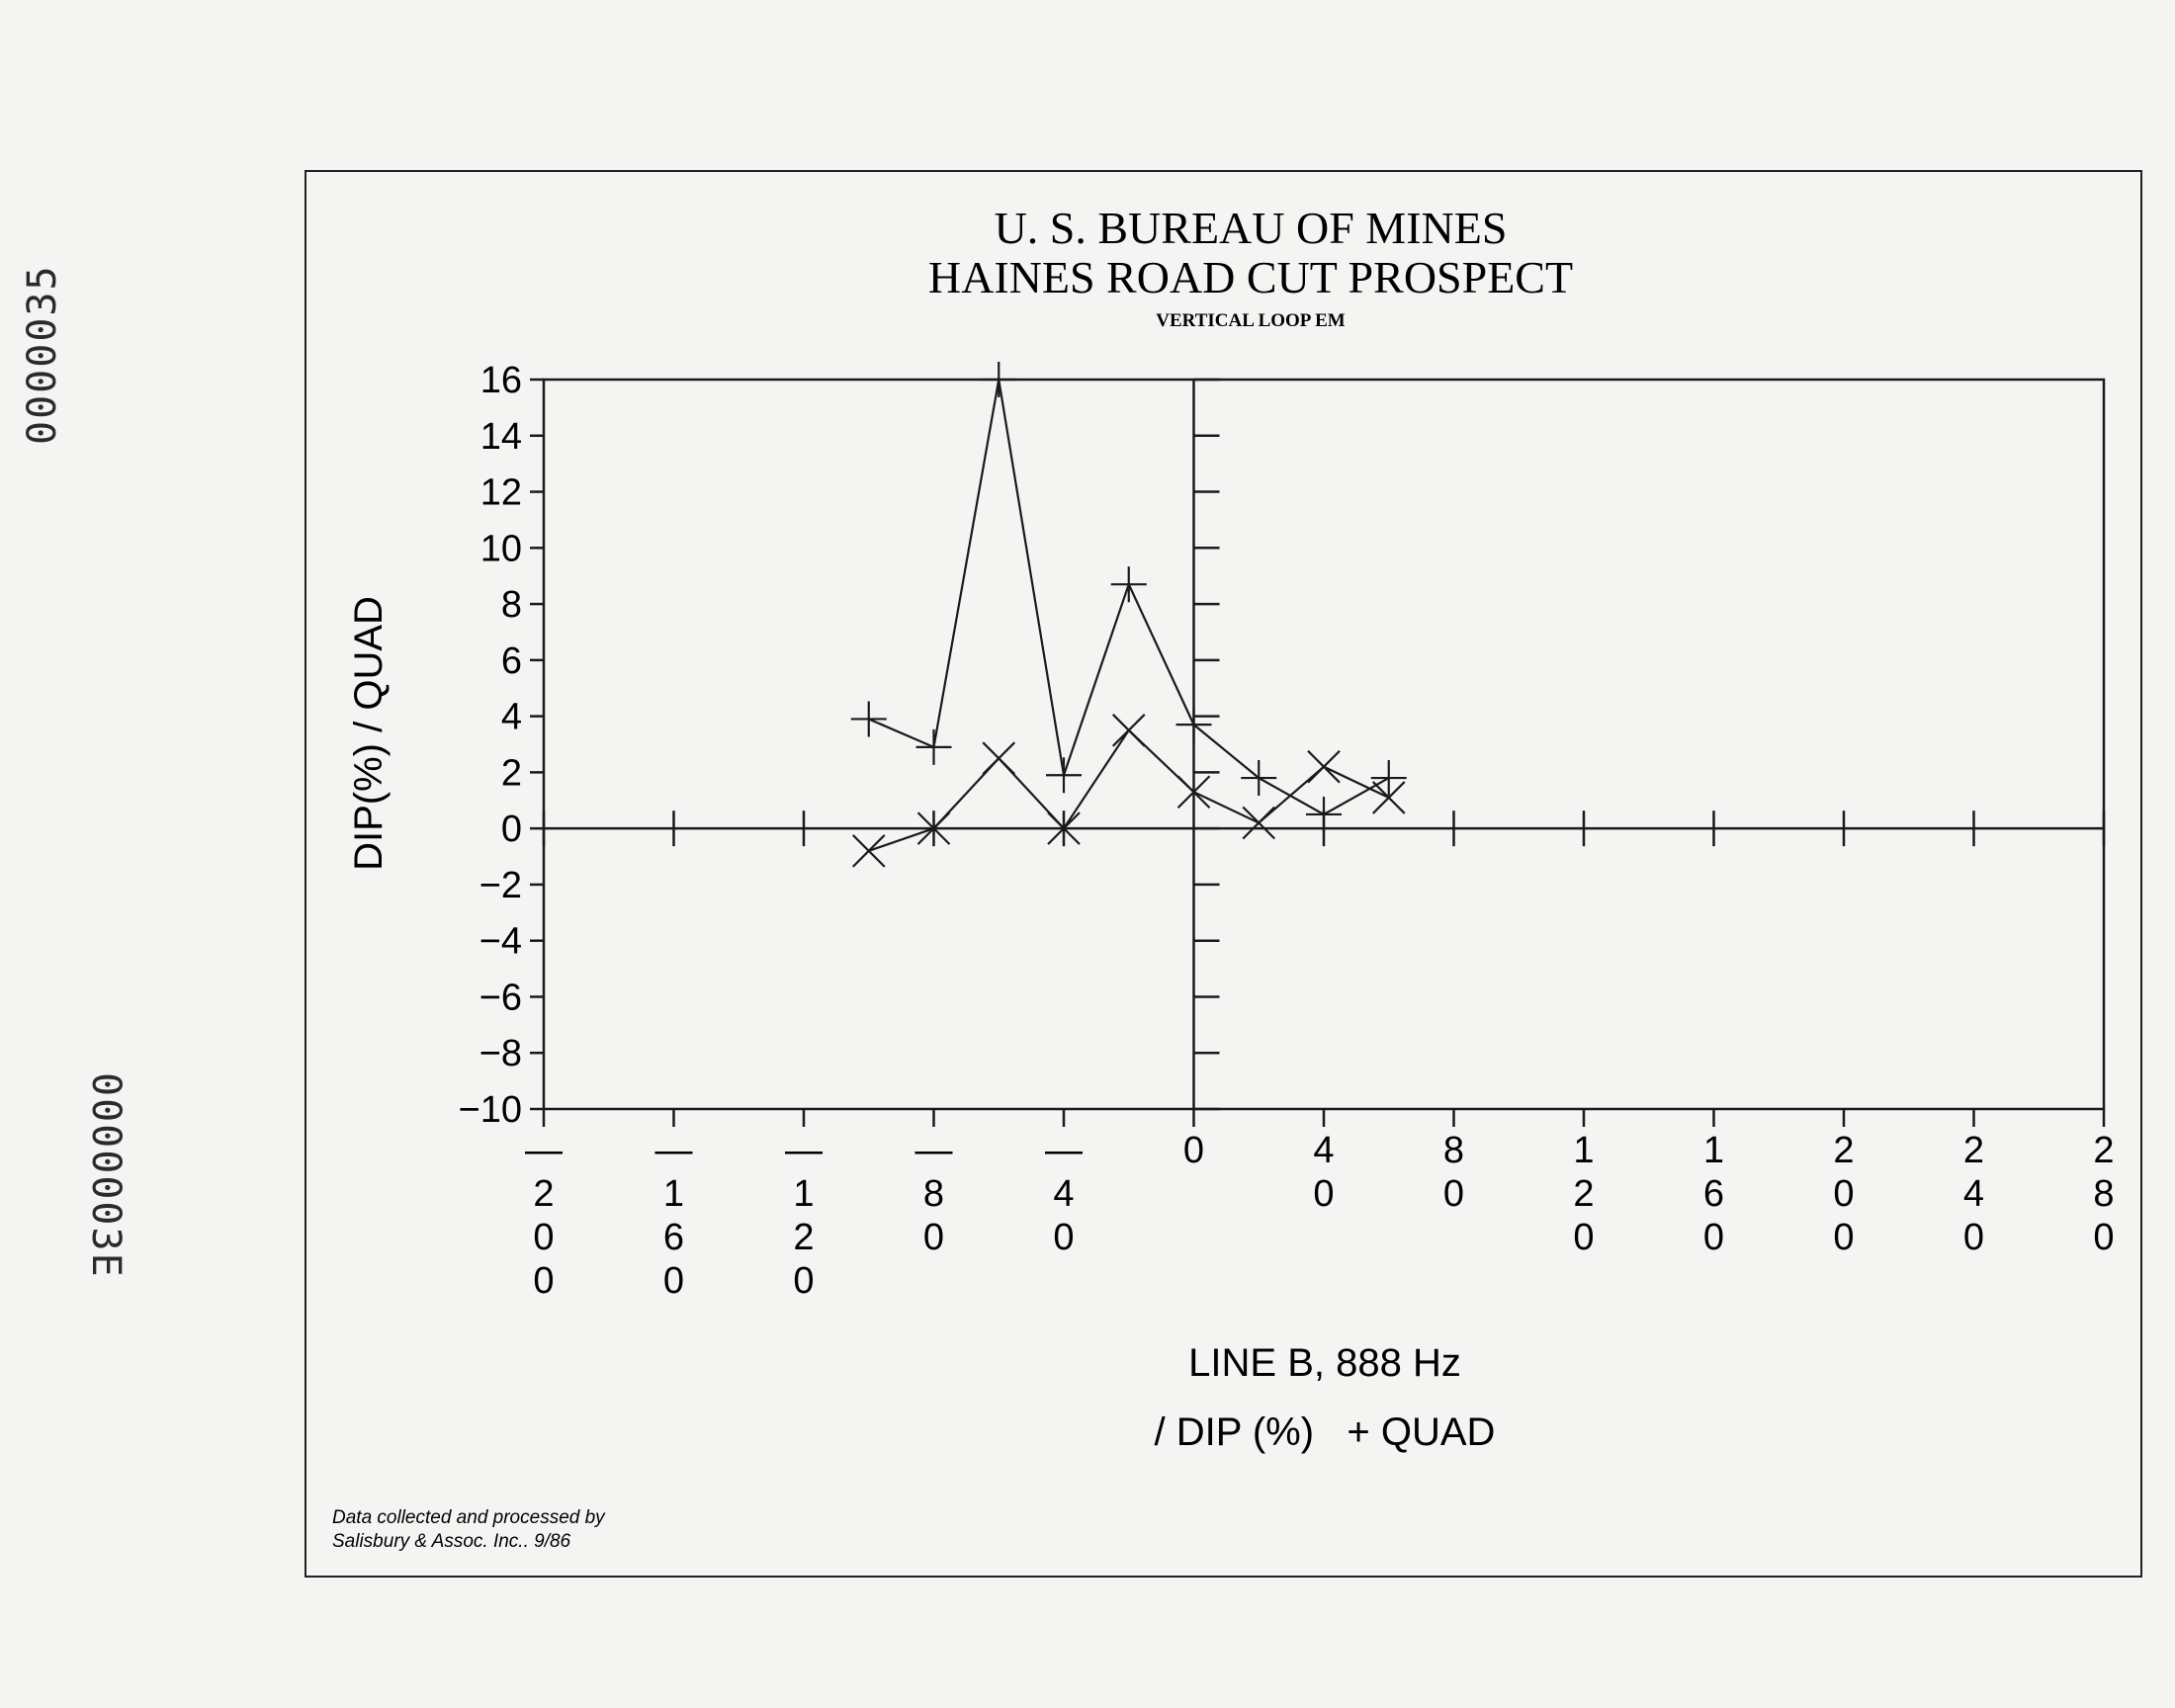 The height and width of the screenshot is (1708, 2175). What do you see at coordinates (42, 354) in the screenshot?
I see `stamp-top: 0000035` at bounding box center [42, 354].